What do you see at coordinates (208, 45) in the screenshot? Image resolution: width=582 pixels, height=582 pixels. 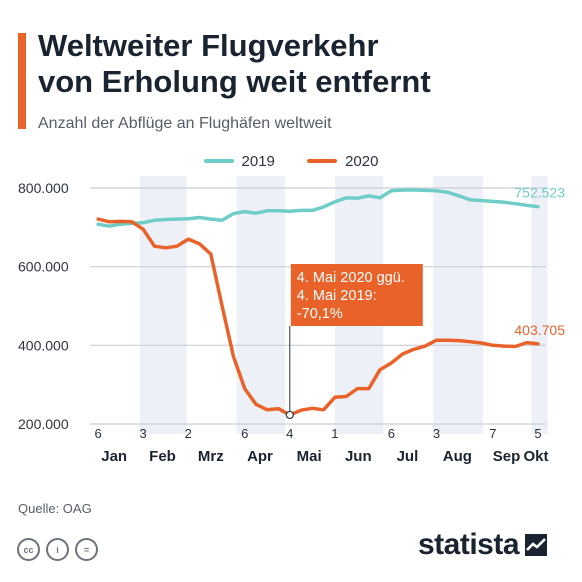 I see `title-line-1: Weltweiter Flugverkehr` at bounding box center [208, 45].